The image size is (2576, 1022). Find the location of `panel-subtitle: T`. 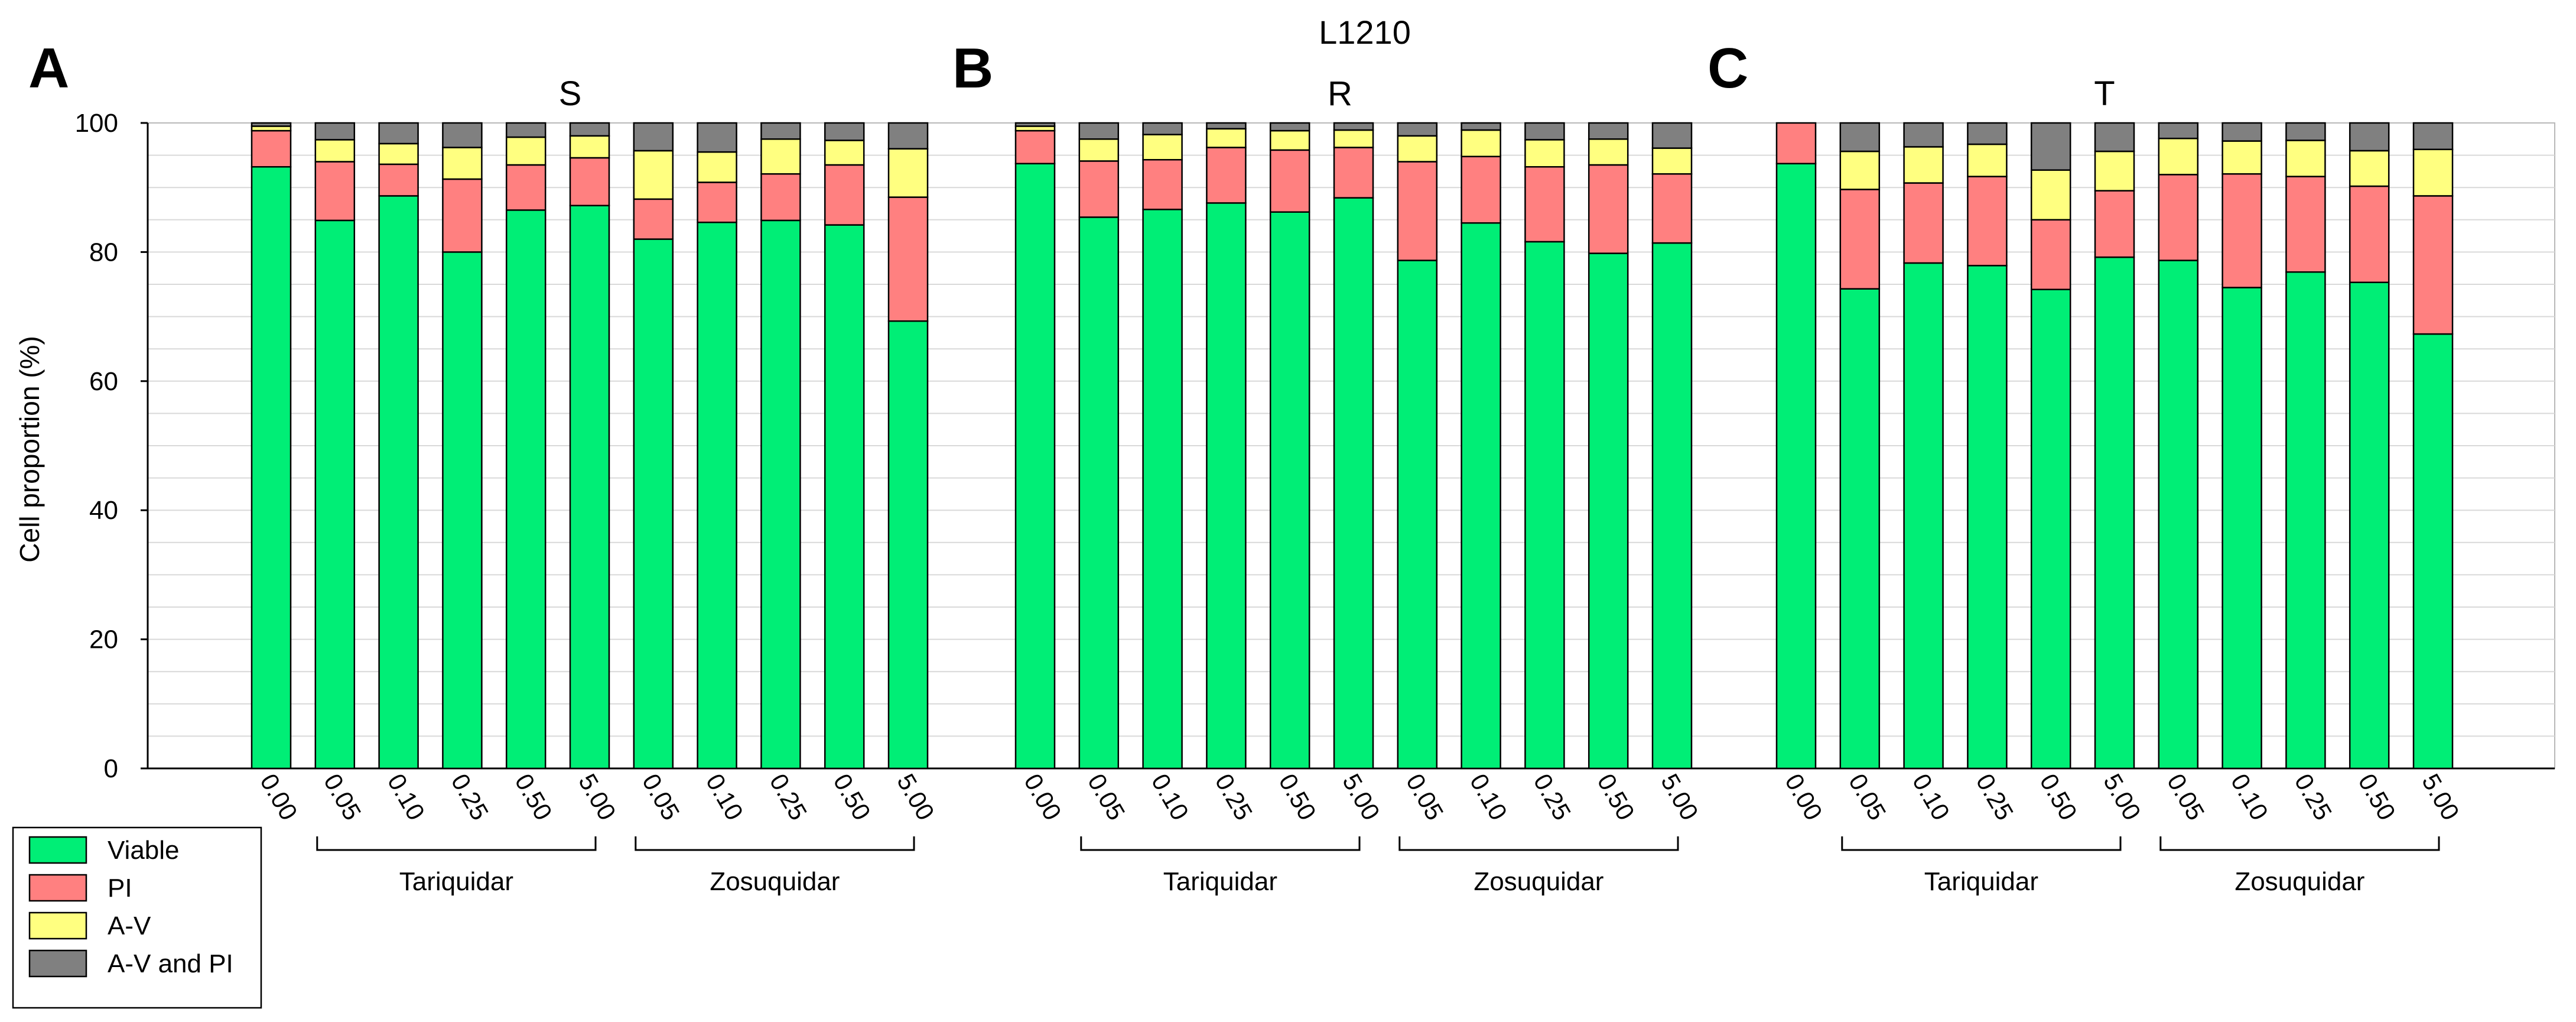

panel-subtitle: T is located at coordinates (2104, 93).